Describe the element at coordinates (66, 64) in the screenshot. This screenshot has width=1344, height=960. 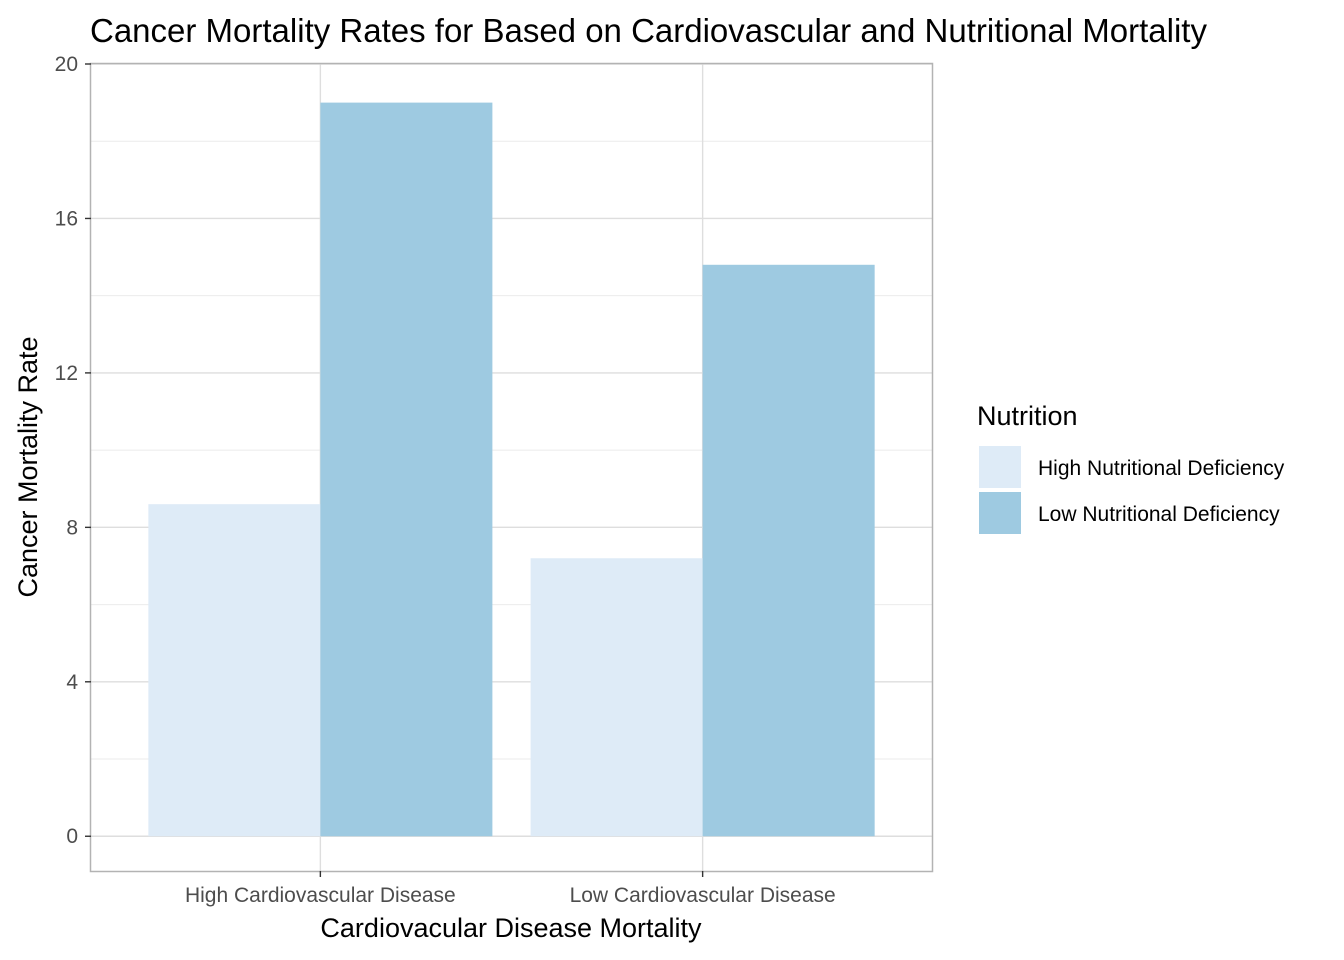
I see `y-tick-label: 20` at that location.